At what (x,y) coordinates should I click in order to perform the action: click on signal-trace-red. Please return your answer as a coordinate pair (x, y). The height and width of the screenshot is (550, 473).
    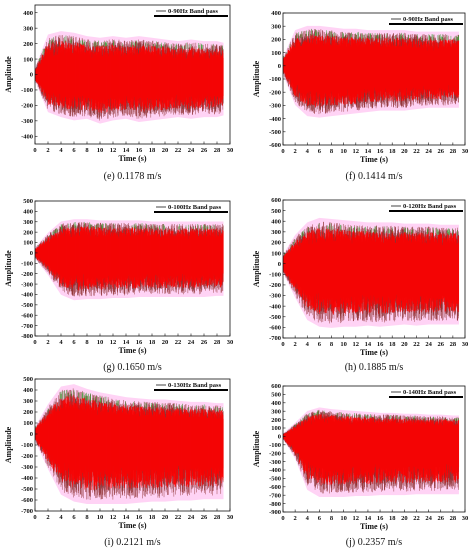
    Looking at the image, I should click on (129, 76).